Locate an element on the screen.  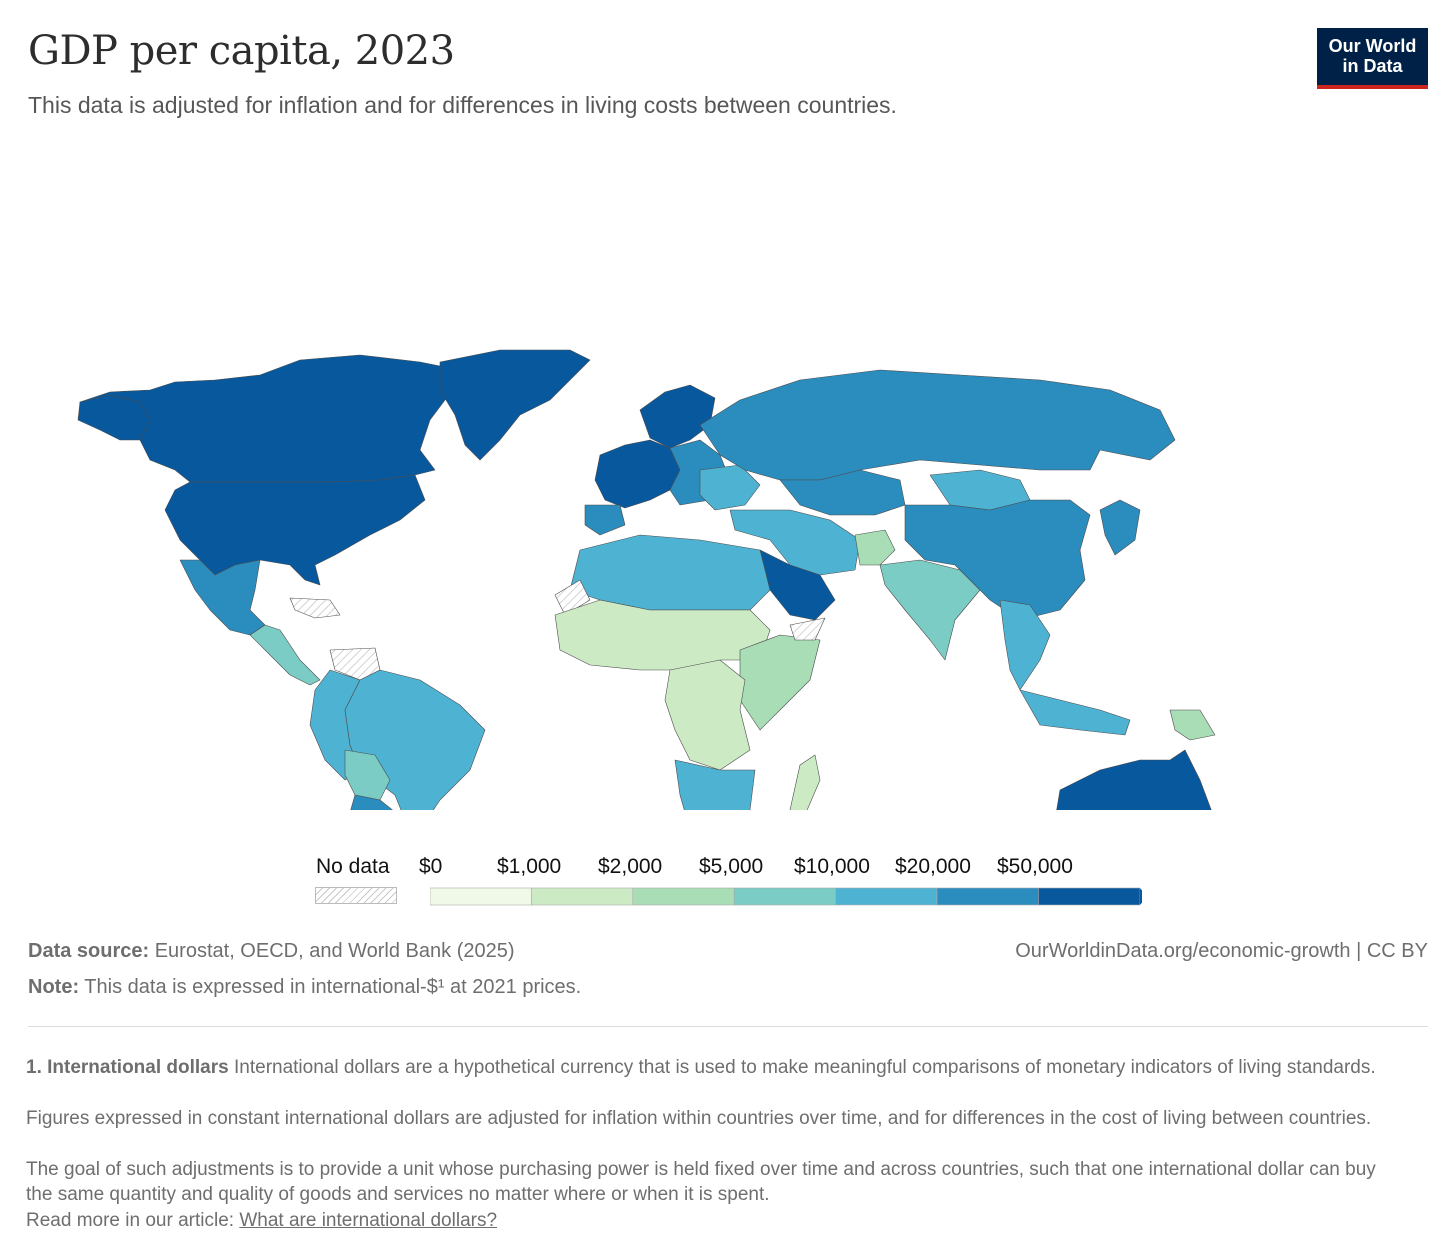
country-argentina is located at coordinates (377, 802).